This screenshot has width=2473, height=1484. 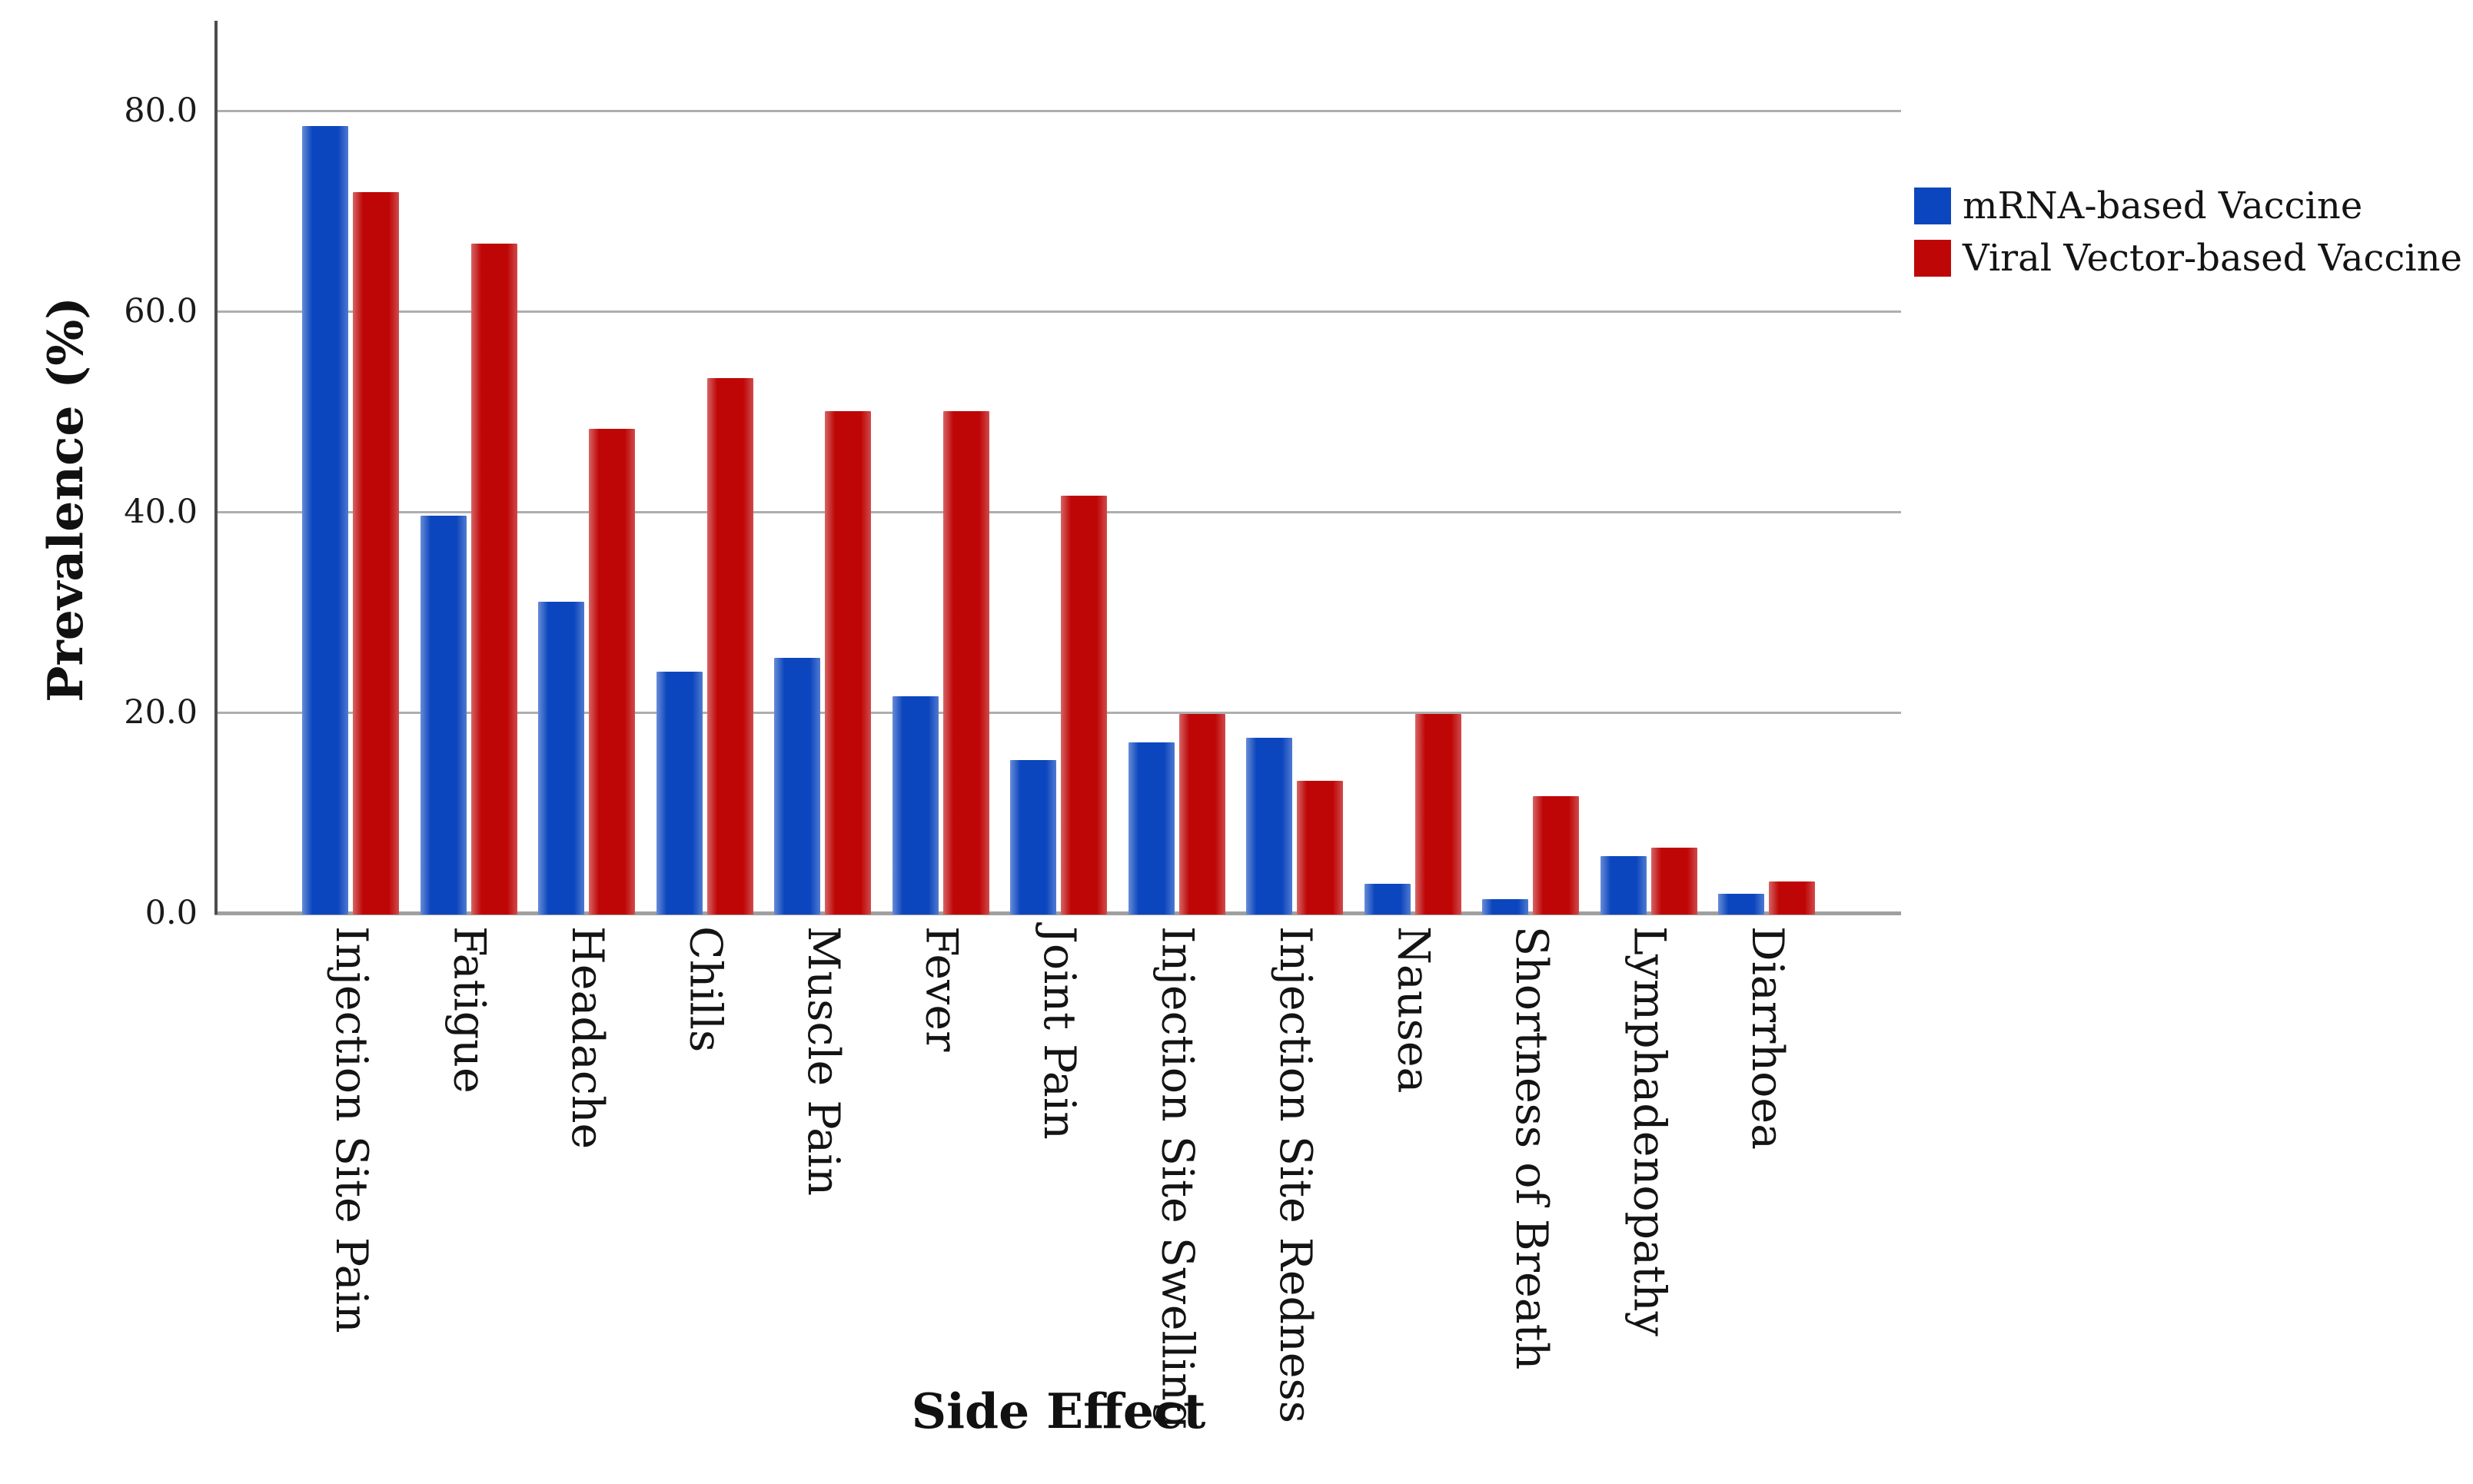 I want to click on bar-mrna-nausea, so click(x=1387, y=899).